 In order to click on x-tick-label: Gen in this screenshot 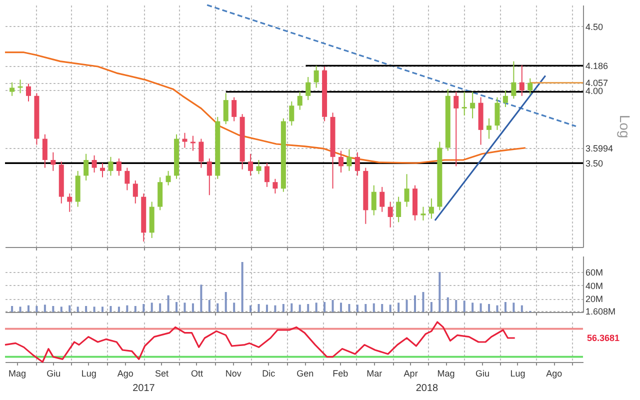, I will do `click(305, 373)`.